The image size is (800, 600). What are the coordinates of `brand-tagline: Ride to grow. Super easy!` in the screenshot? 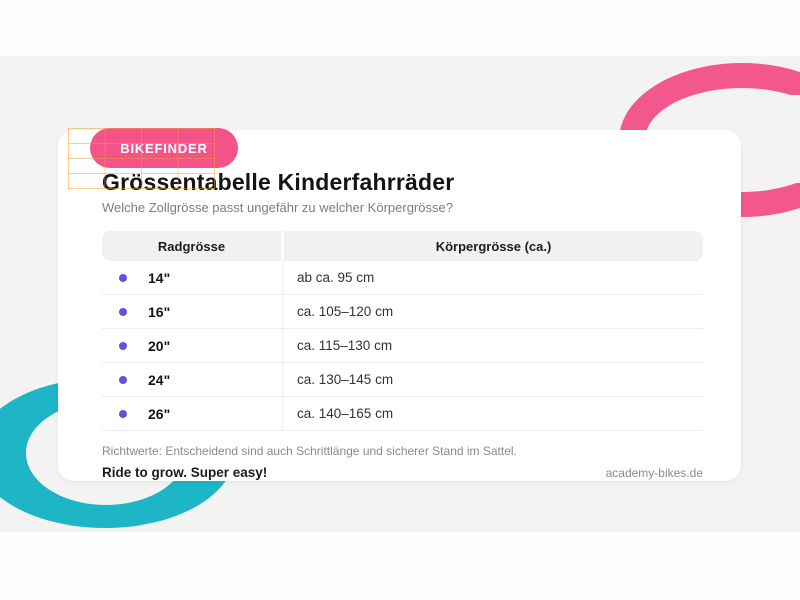 It's located at (185, 472).